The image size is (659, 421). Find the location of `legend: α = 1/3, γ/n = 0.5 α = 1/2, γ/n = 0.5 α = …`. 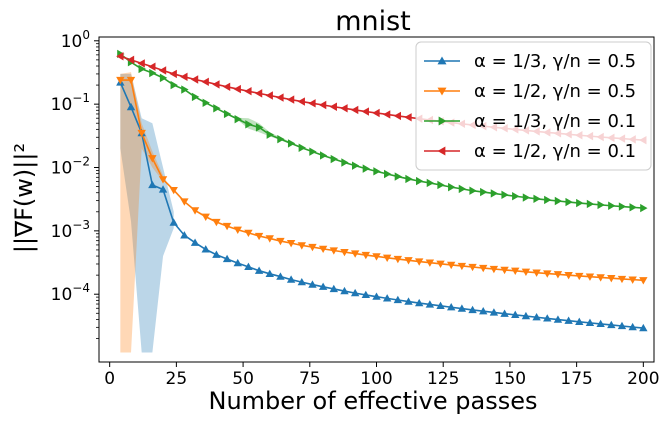

legend: α = 1/3, γ/n = 0.5 α = 1/2, γ/n = 0.5 α = … is located at coordinates (533, 106).